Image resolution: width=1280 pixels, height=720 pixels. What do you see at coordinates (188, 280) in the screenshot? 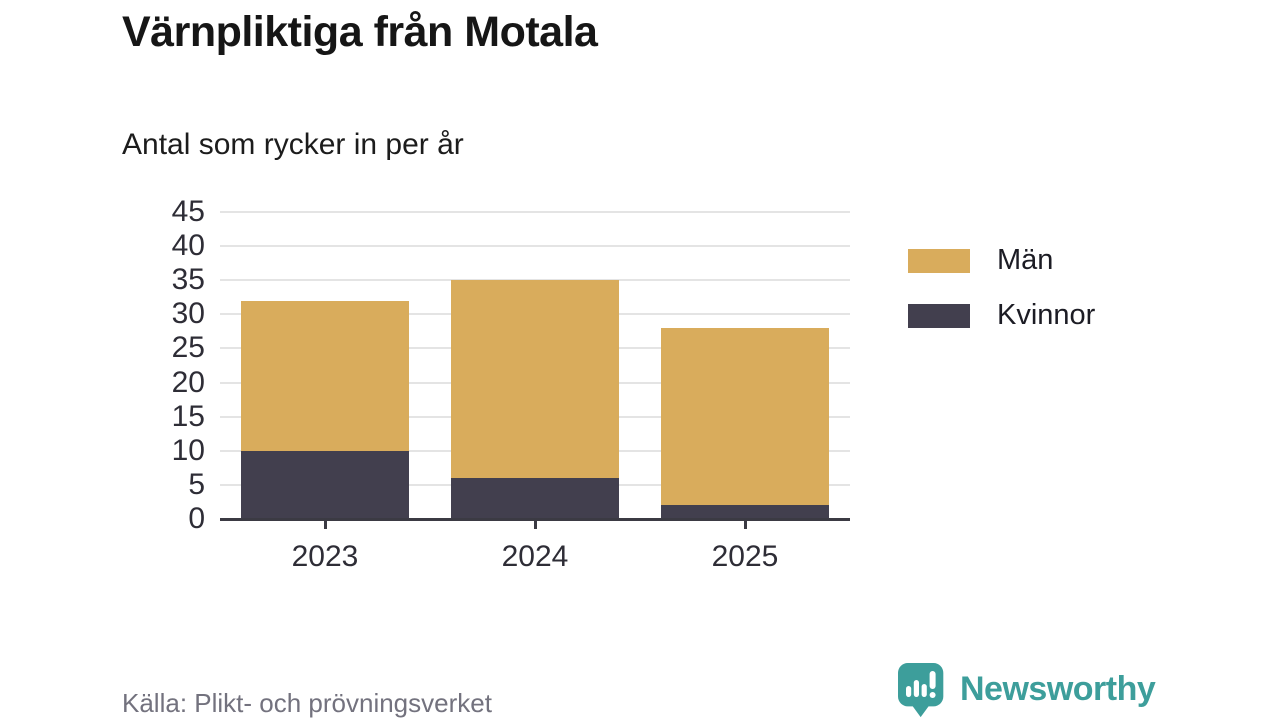
I see `y-tick-label: 35` at bounding box center [188, 280].